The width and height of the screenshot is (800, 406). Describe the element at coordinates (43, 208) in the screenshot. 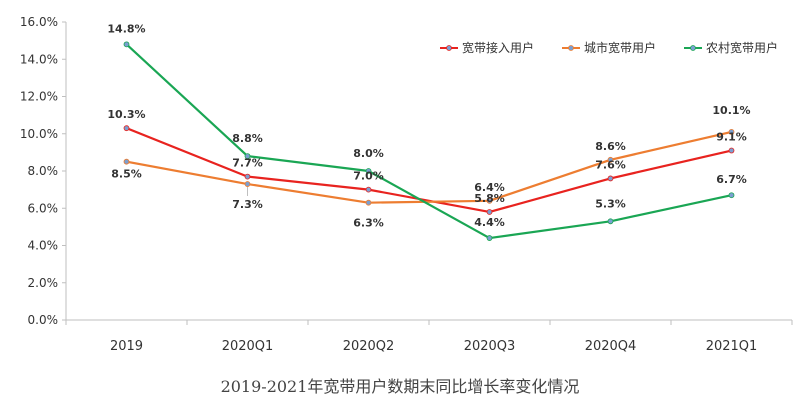

I see `y-tick-label: 6.0%` at that location.